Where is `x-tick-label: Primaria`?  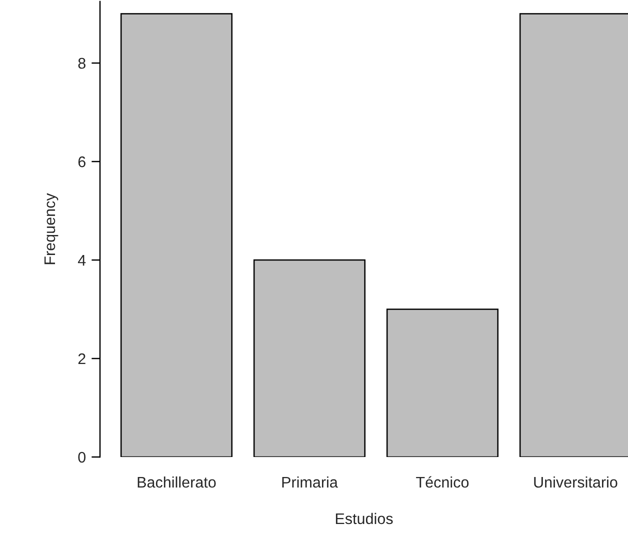 x-tick-label: Primaria is located at coordinates (310, 482).